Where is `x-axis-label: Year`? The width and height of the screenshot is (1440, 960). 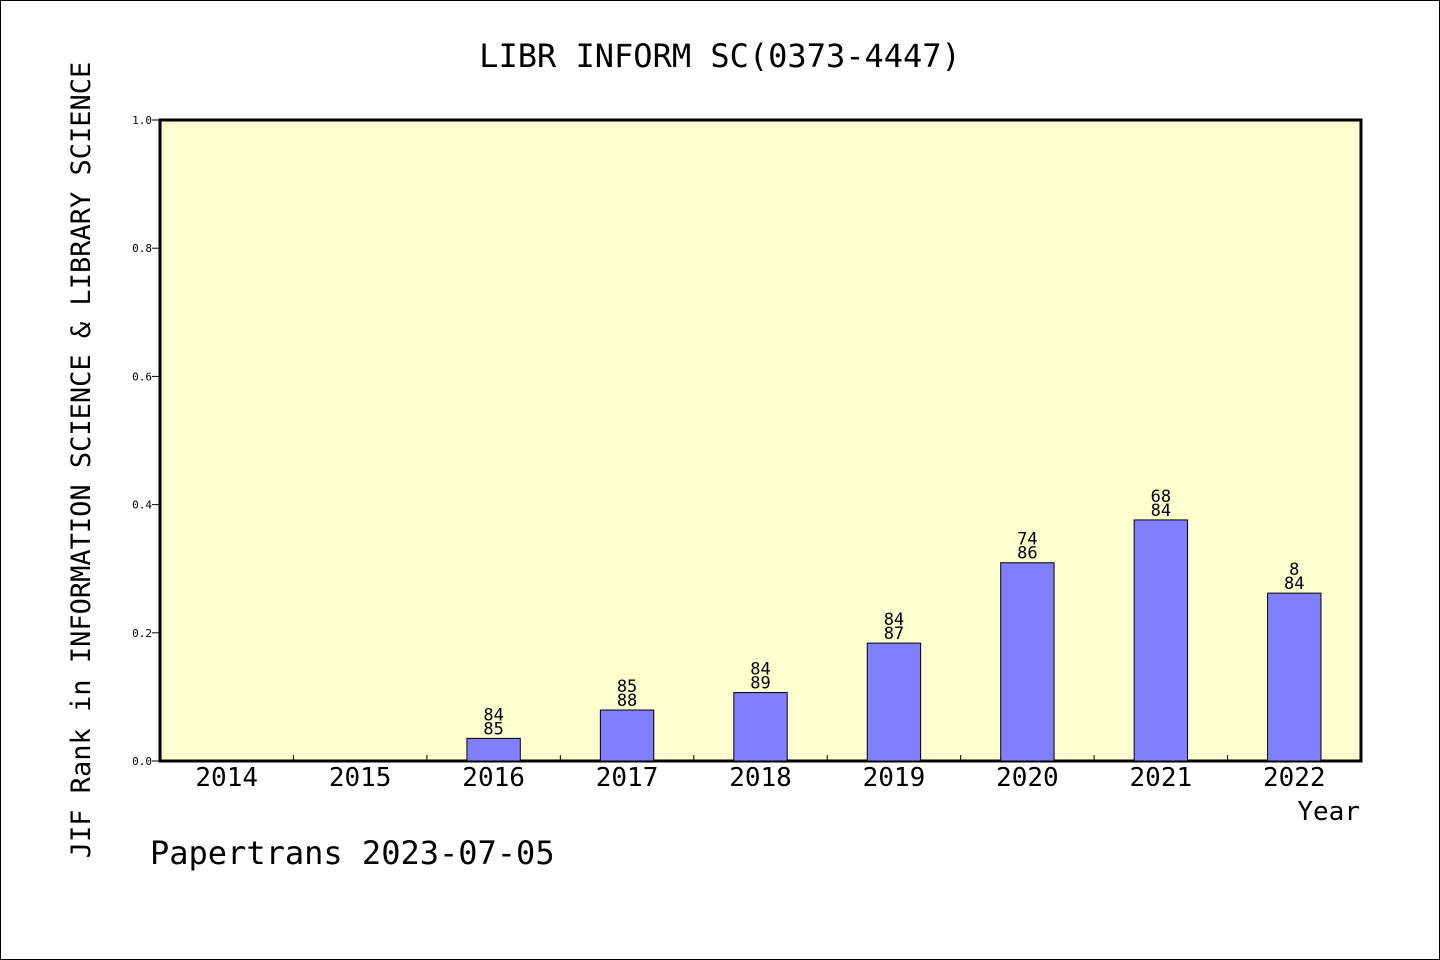
x-axis-label: Year is located at coordinates (1328, 812).